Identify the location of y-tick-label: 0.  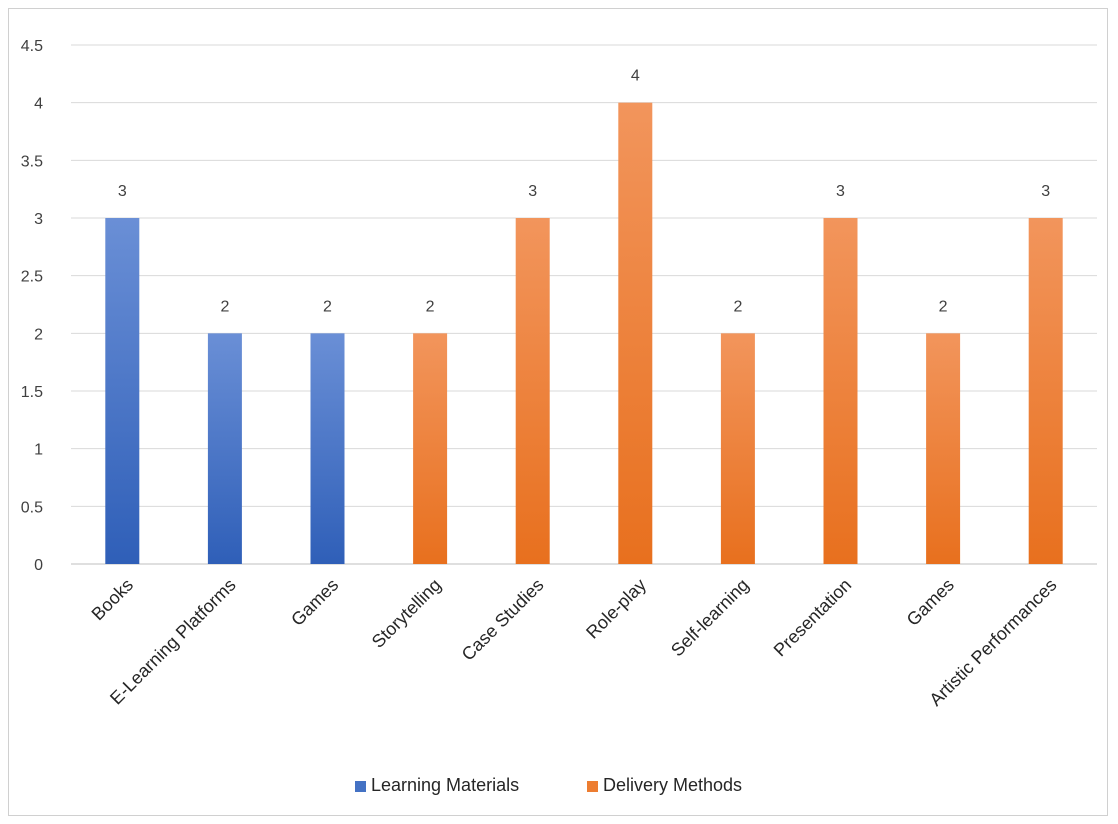
(38, 565).